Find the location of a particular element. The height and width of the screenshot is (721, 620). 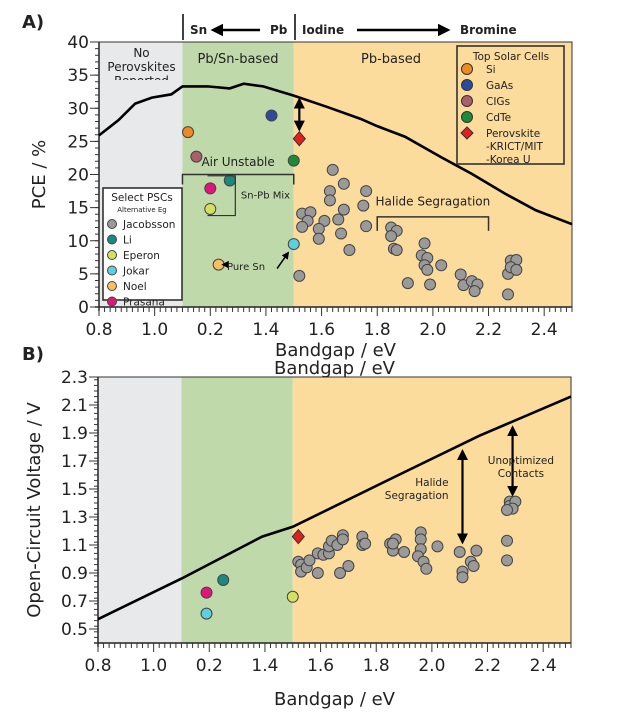

x-tick-label: 2.4 is located at coordinates (543, 666).